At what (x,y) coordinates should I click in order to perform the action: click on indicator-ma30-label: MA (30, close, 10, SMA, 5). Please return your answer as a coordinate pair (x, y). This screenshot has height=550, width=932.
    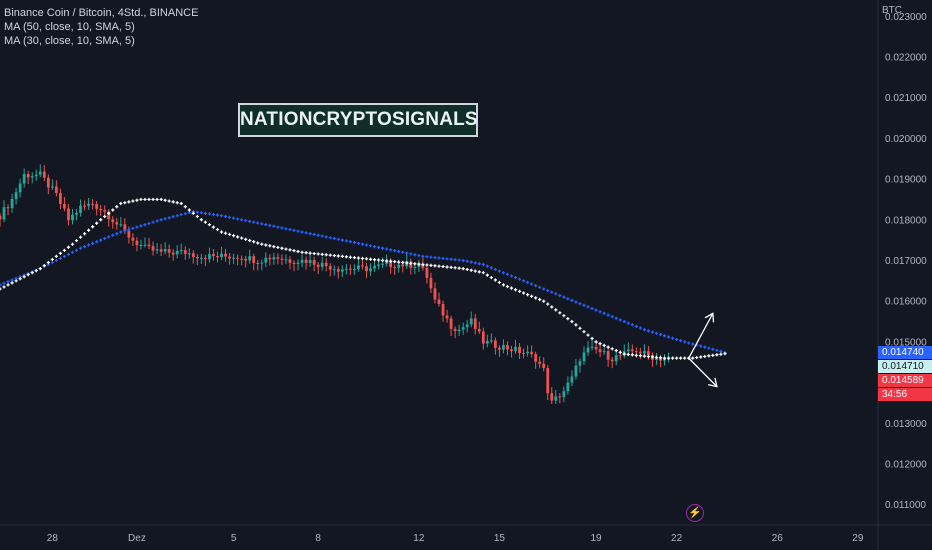
    Looking at the image, I should click on (69, 41).